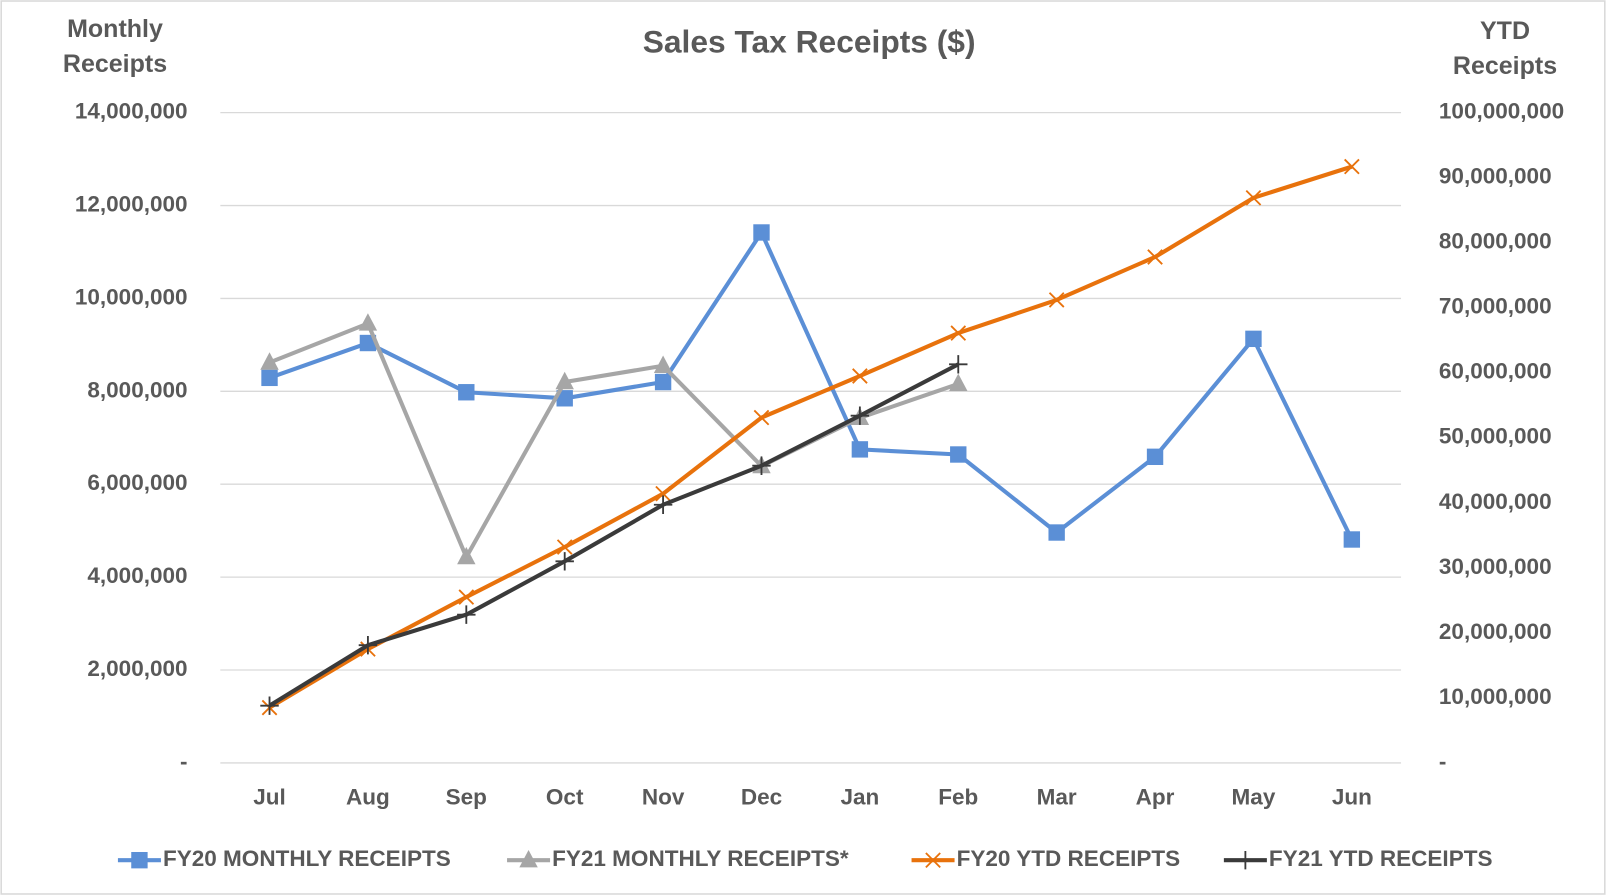 This screenshot has width=1606, height=895. I want to click on y-tick-label: 14,000,000, so click(131, 111).